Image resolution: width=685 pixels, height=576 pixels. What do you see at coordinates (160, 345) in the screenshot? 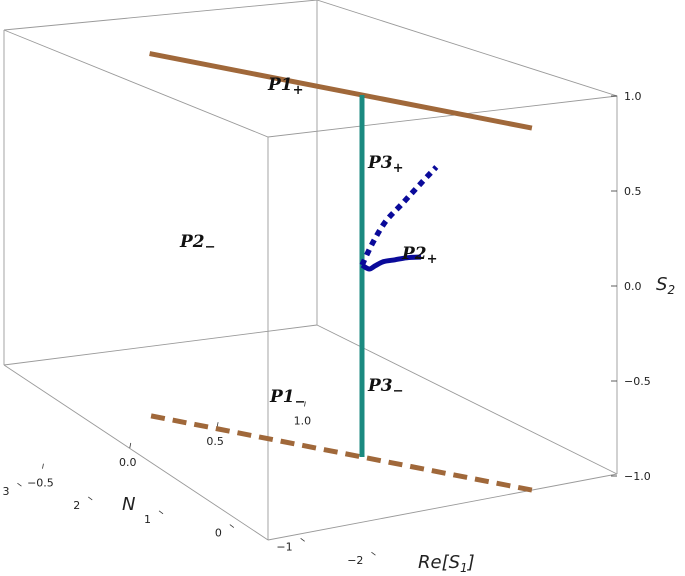
I see `box-back-edge-left-bottom` at bounding box center [160, 345].